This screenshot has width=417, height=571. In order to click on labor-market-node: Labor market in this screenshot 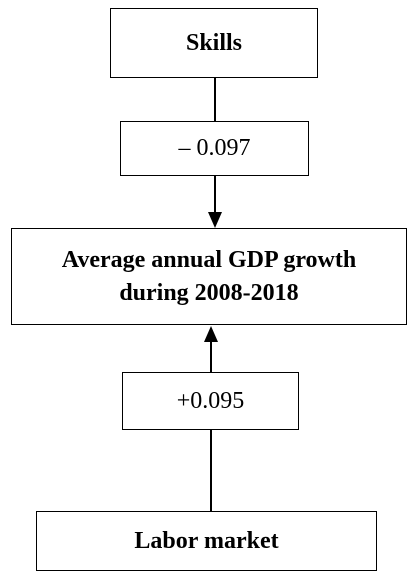, I will do `click(206, 541)`.